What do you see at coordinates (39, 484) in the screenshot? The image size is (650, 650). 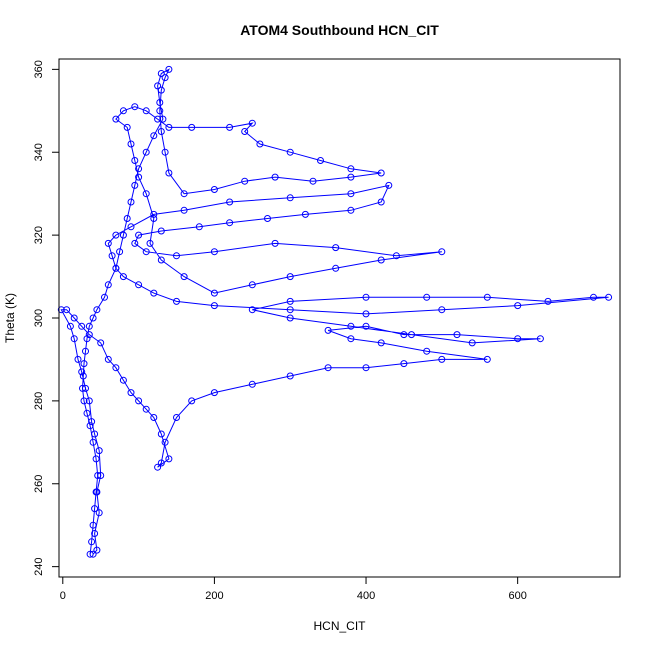 I see `y-tick-label: 260` at bounding box center [39, 484].